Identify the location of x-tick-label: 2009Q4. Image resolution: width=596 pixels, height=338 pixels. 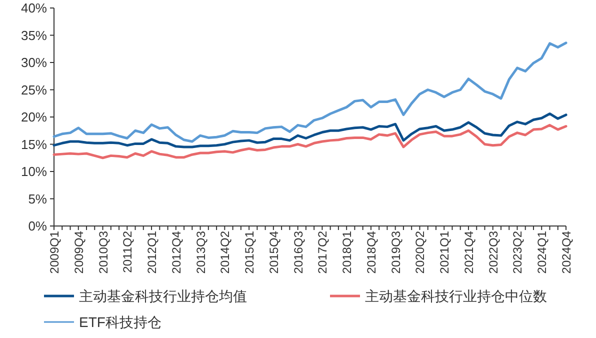
(79, 252).